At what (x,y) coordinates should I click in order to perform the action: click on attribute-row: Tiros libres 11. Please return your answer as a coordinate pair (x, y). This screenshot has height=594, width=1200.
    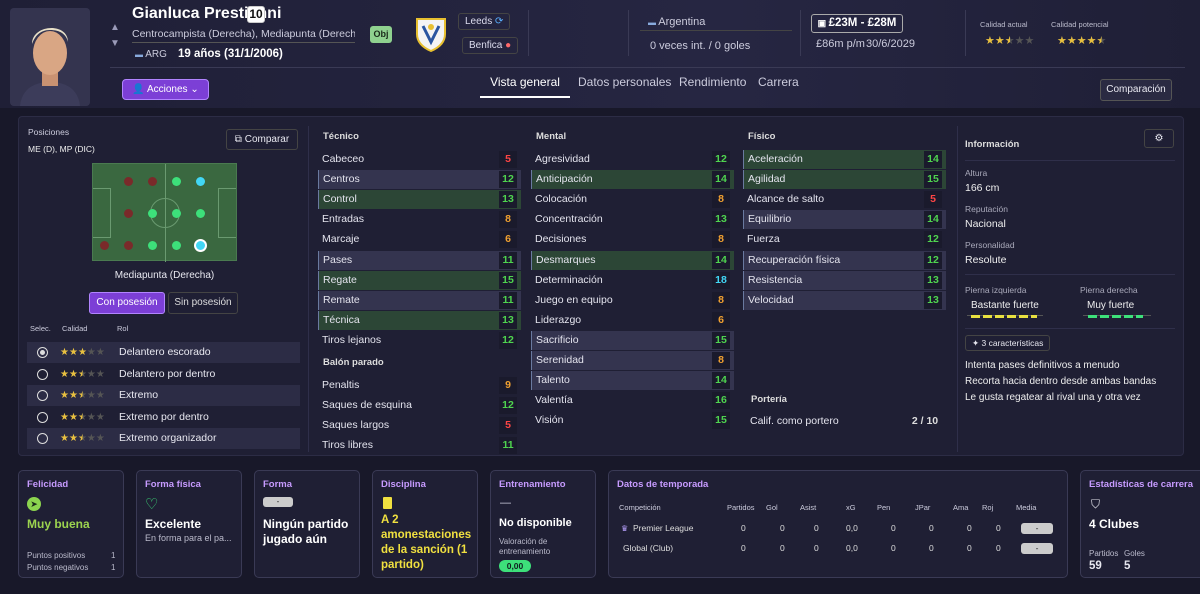
    Looking at the image, I should click on (419, 445).